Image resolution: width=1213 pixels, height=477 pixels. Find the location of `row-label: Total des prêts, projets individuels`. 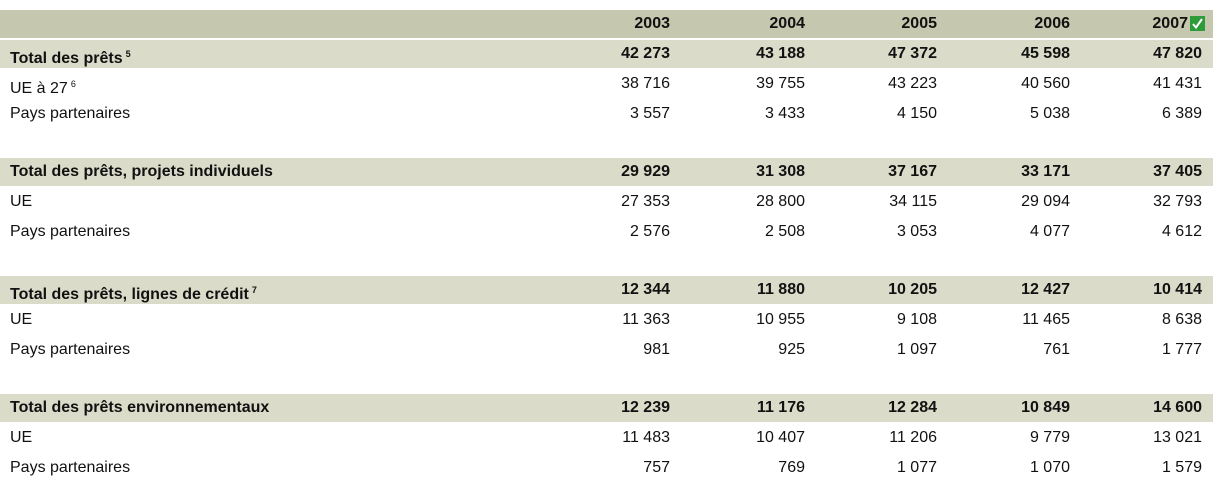

row-label: Total des prêts, projets individuels is located at coordinates (141, 172).